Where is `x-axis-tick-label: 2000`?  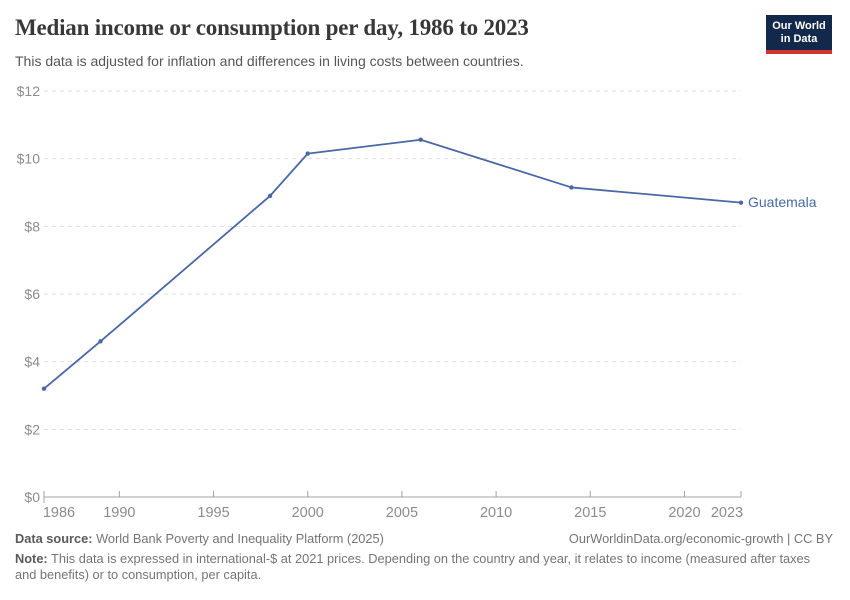
x-axis-tick-label: 2000 is located at coordinates (308, 513).